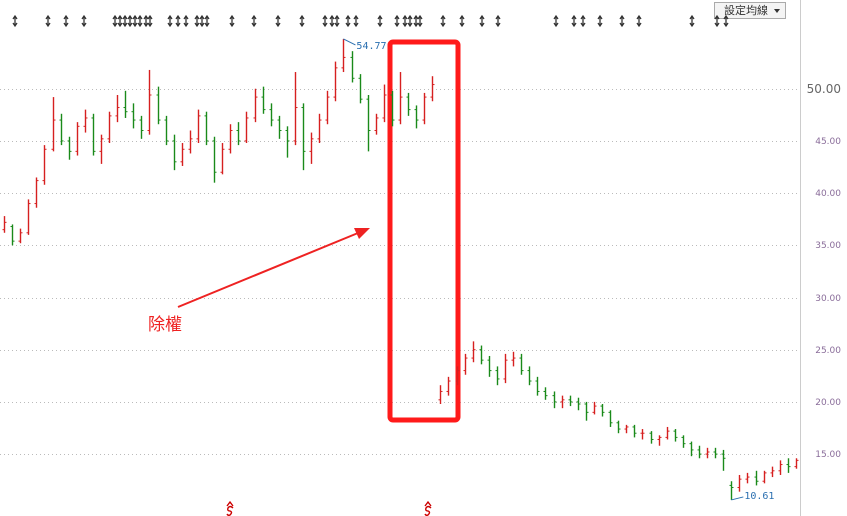  Describe the element at coordinates (828, 246) in the screenshot. I see `y-tick-label: 35.00` at that location.